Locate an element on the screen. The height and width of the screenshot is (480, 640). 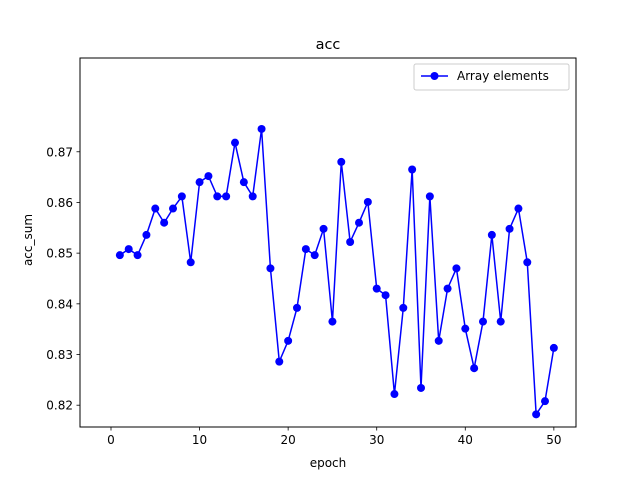
legend: Array elements is located at coordinates (491, 77).